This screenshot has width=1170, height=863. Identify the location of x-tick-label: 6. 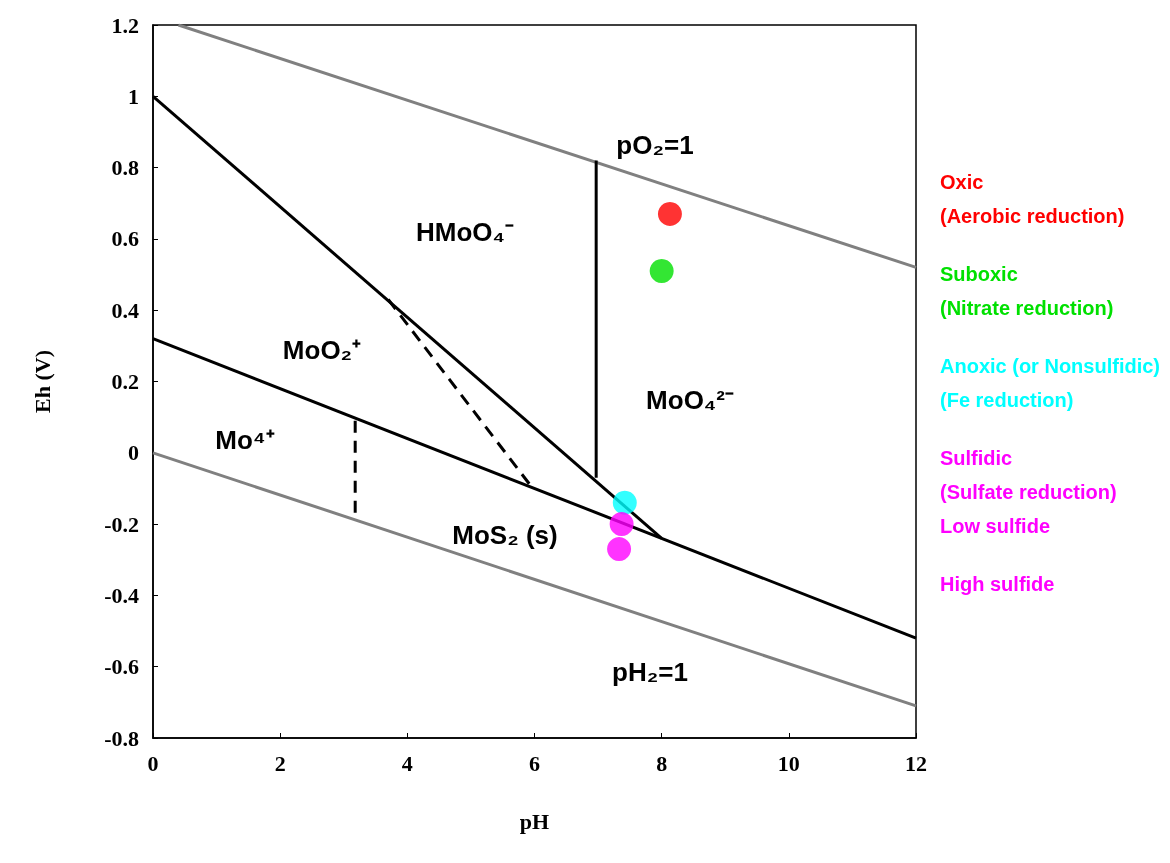
(534, 763).